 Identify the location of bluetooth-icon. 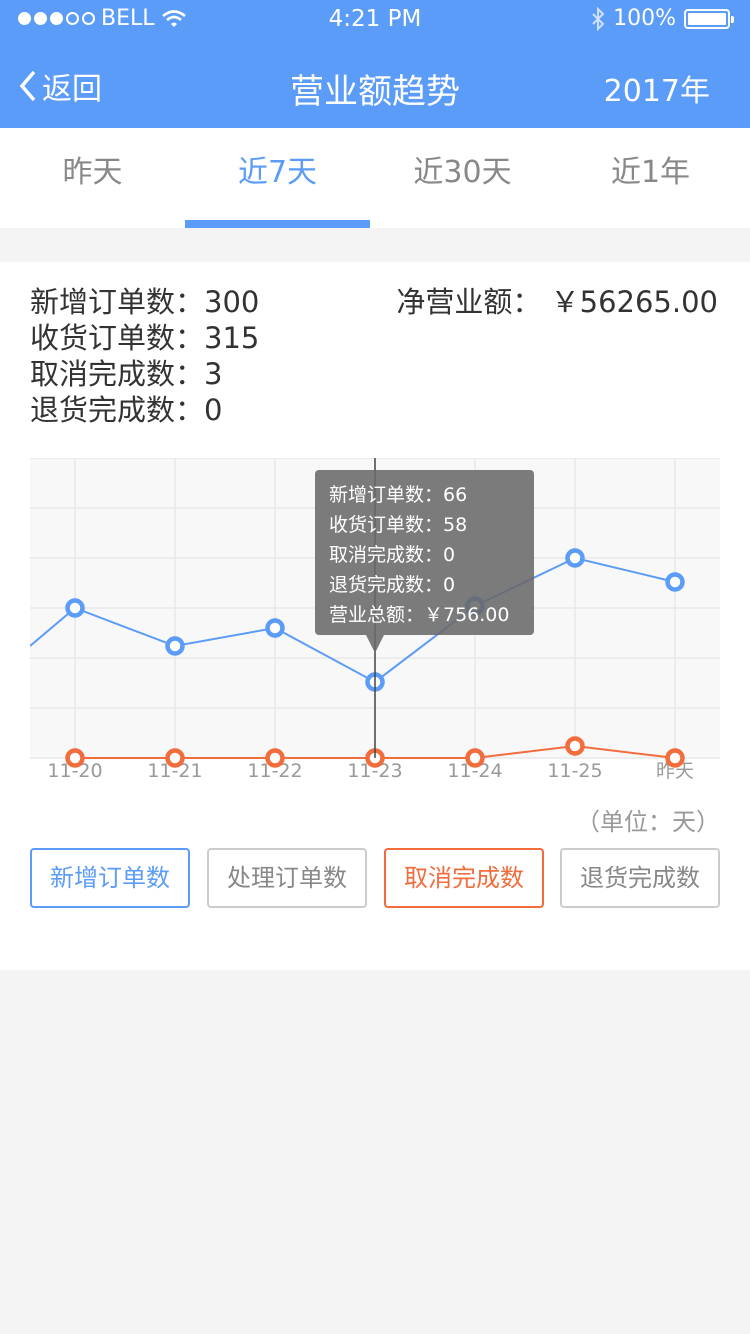
(598, 18).